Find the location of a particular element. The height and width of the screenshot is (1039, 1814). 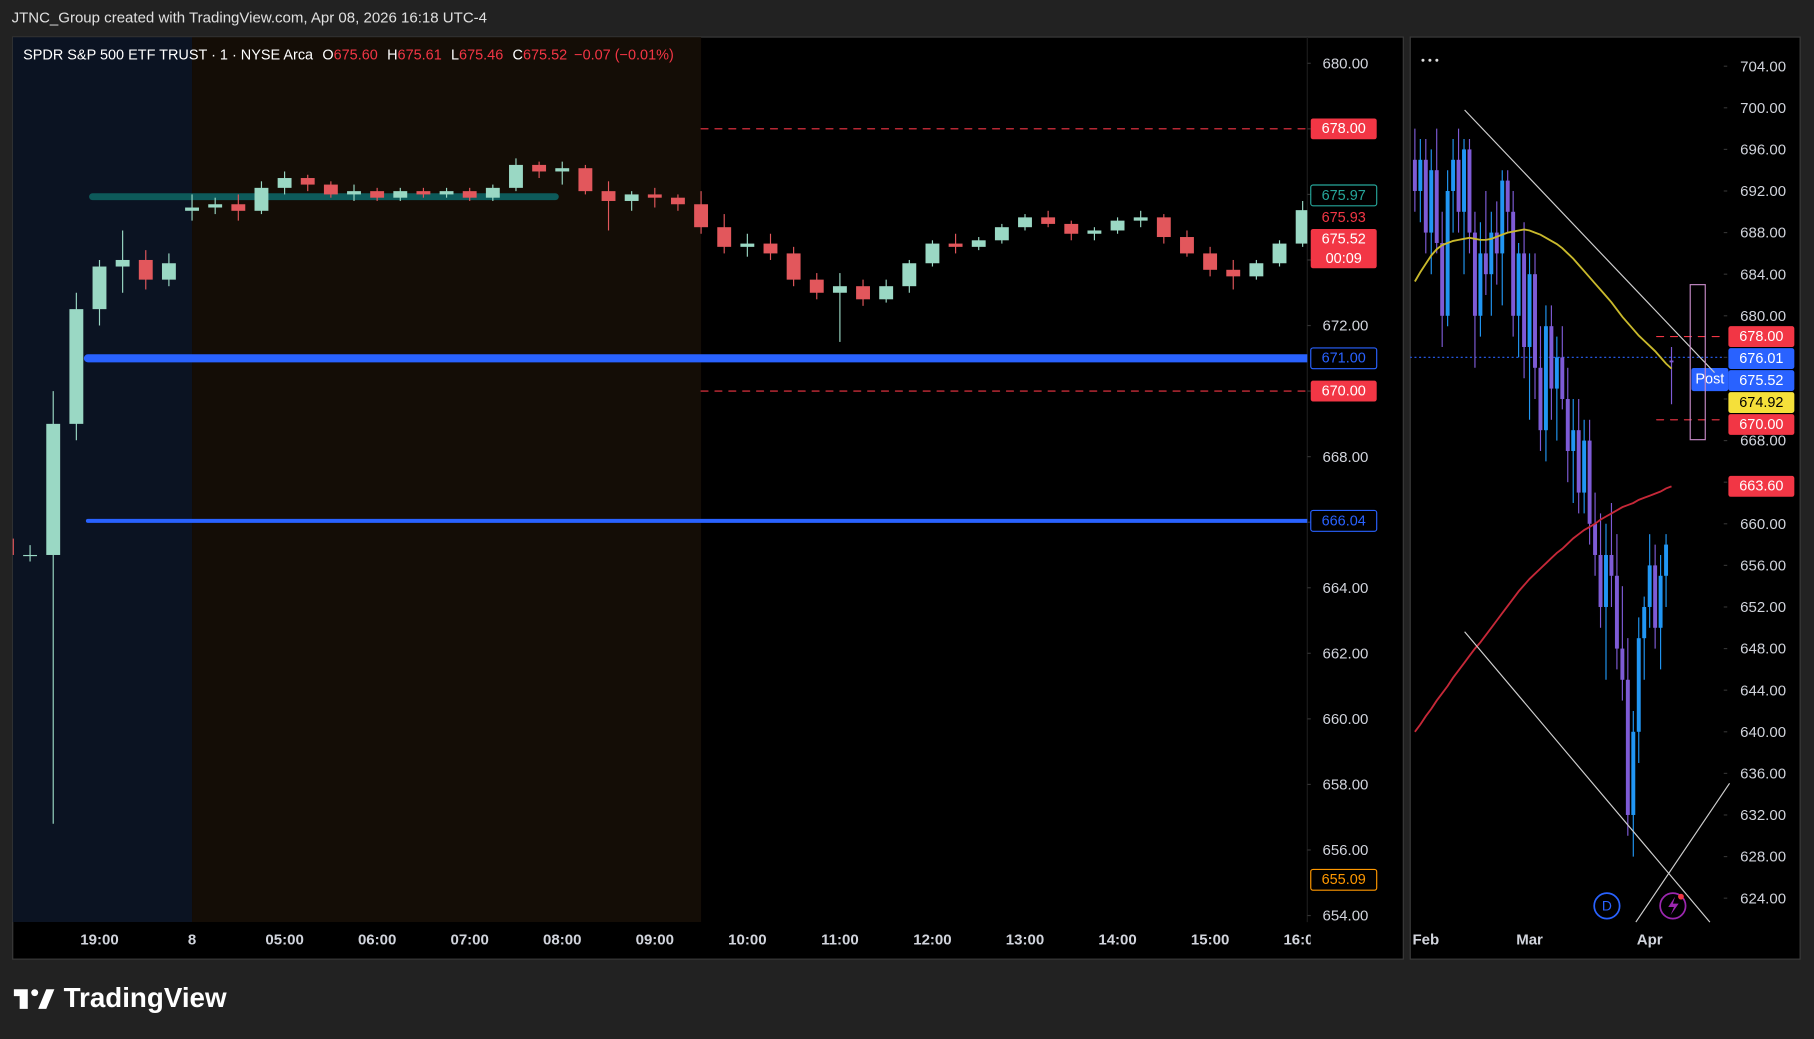

symbol-title: SPDR S&P 500 ETF TRUST · 1 · NYSE Arca is located at coordinates (168, 55).